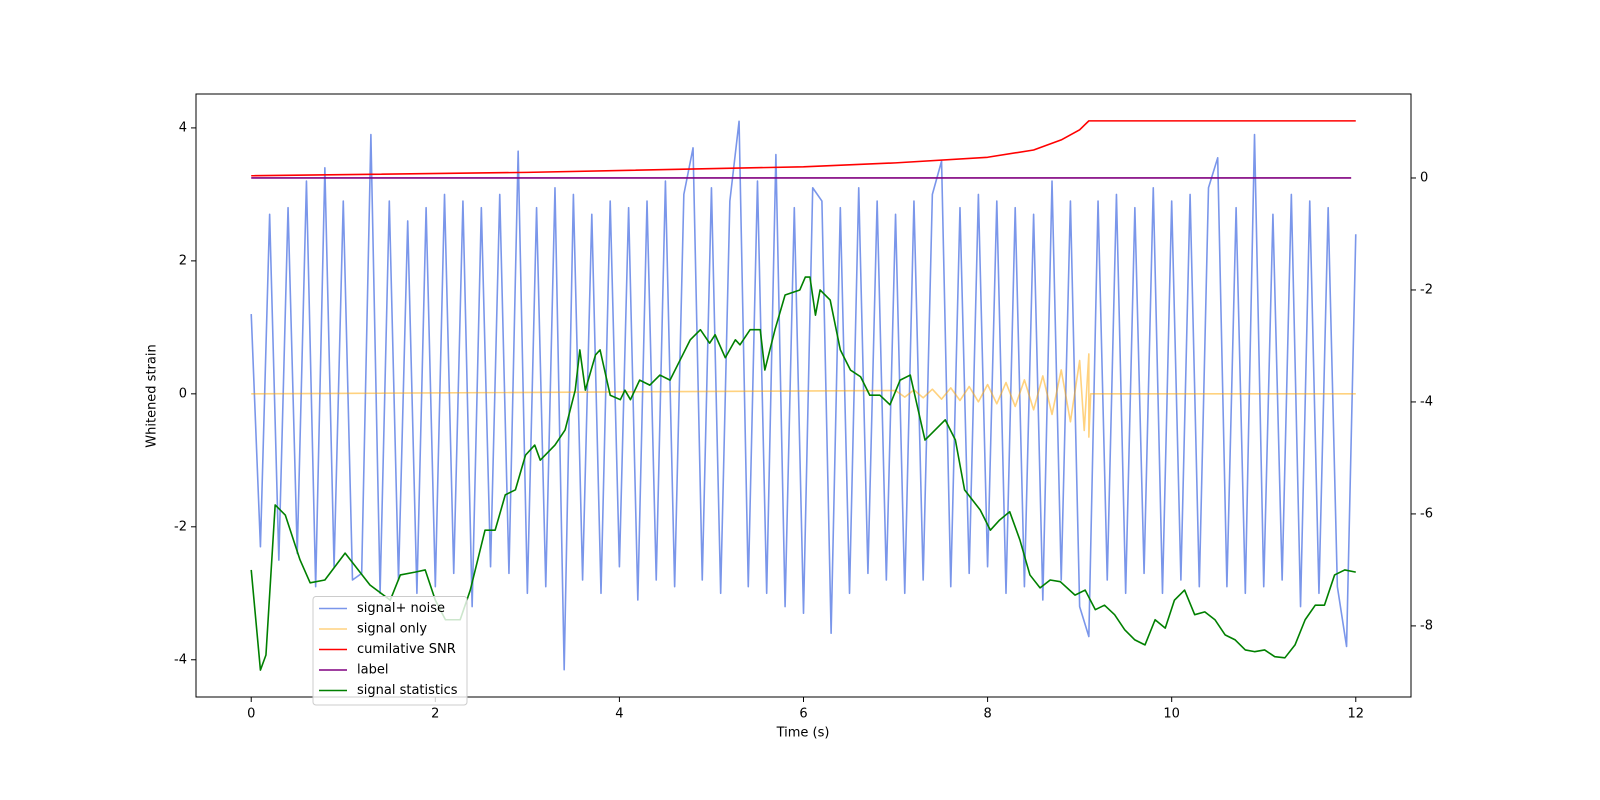 The width and height of the screenshot is (1600, 800). What do you see at coordinates (803, 714) in the screenshot?
I see `x-tick-label: 6` at bounding box center [803, 714].